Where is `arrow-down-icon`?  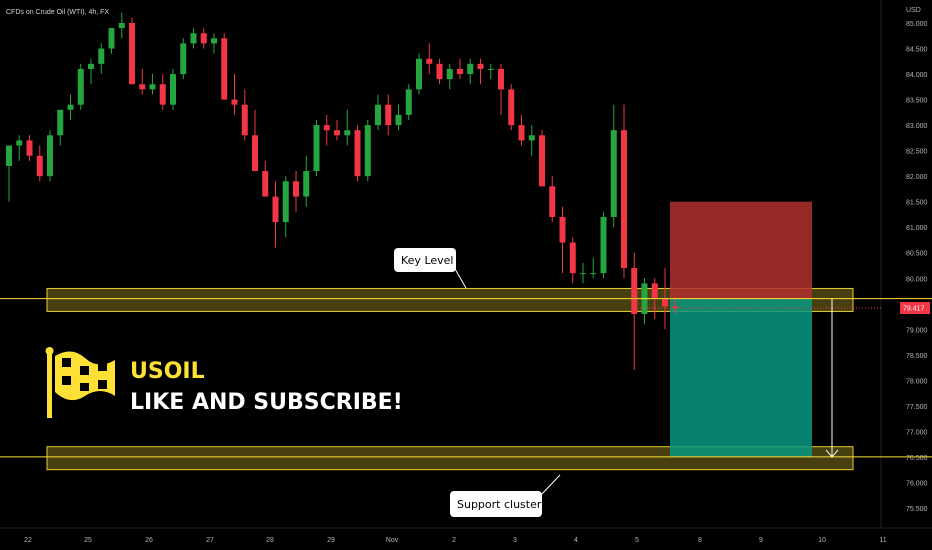 arrow-down-icon is located at coordinates (832, 378).